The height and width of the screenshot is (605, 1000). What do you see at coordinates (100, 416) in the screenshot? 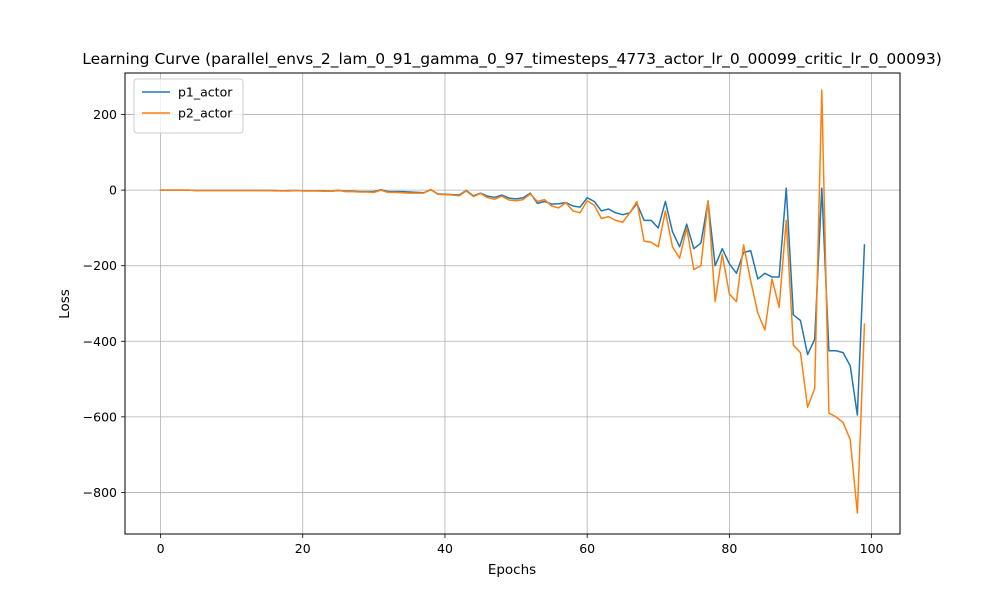
I see `y-tick-label: −600` at bounding box center [100, 416].